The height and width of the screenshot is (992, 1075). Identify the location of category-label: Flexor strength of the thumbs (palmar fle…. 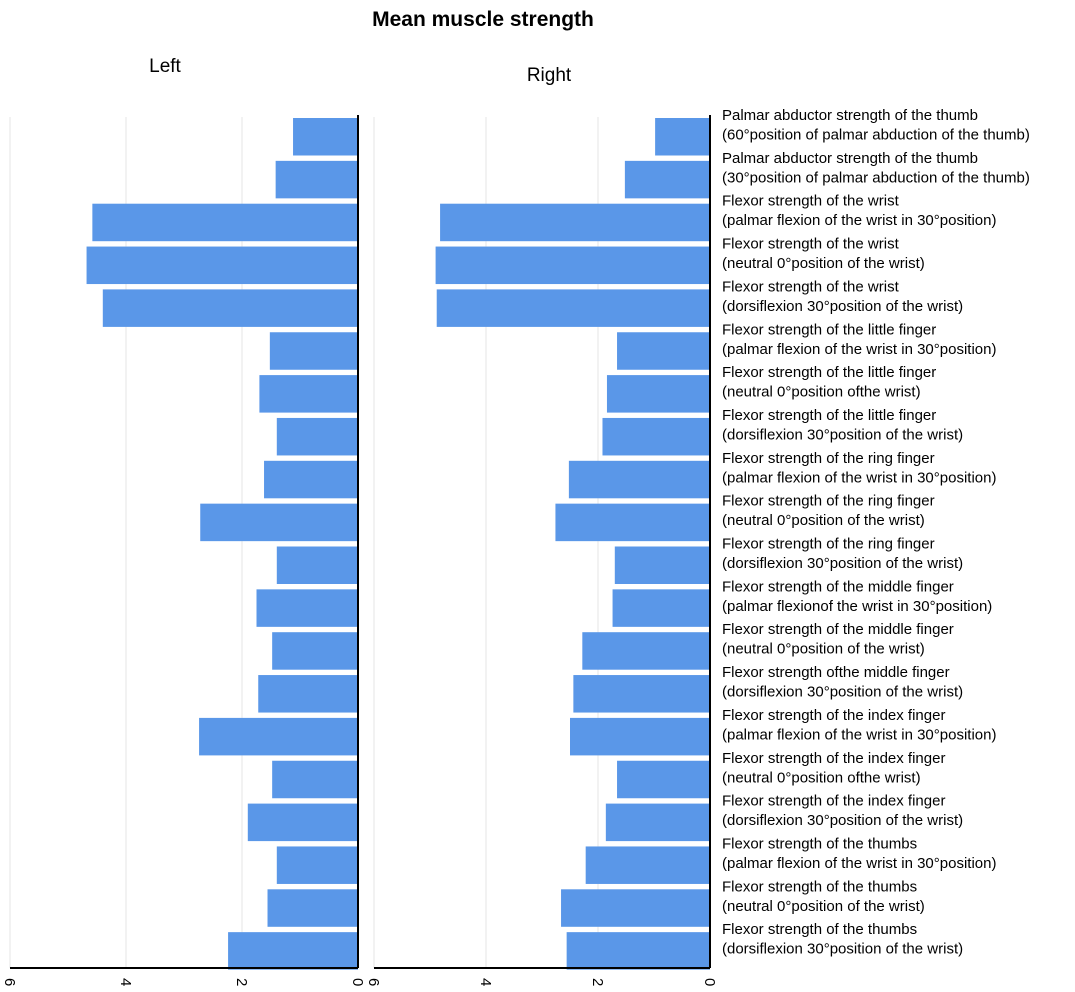
(859, 853).